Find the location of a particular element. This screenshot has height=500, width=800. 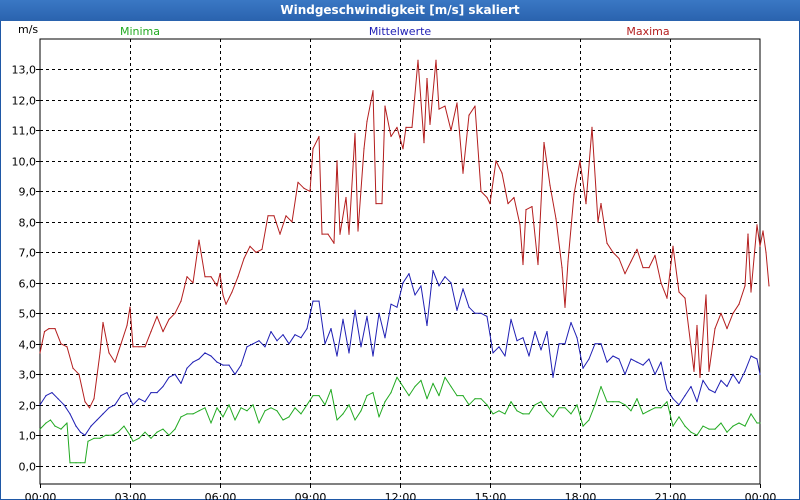

x-tick-time-label: 03:00 is located at coordinates (131, 495).